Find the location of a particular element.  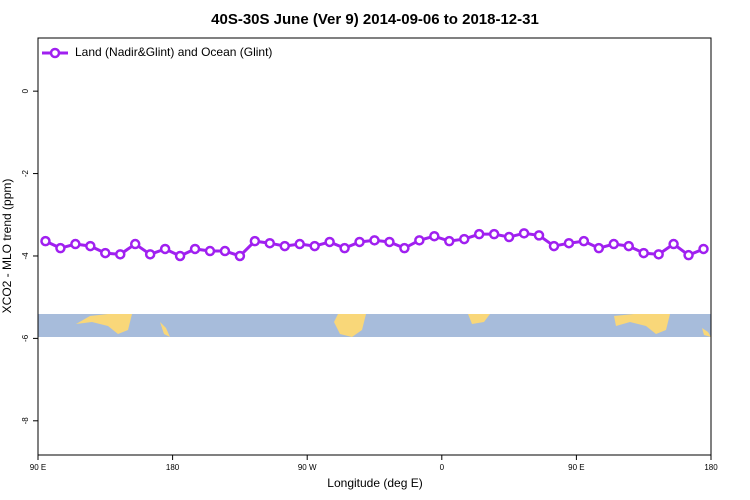

x-tick-label: 0 is located at coordinates (442, 467).